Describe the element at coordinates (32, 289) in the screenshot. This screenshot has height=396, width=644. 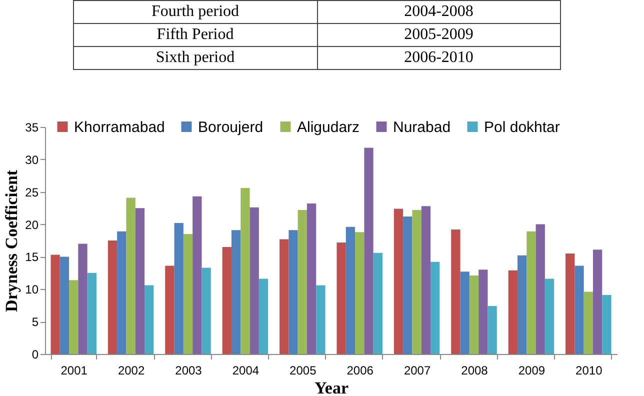
I see `y-tick-label: 10` at that location.